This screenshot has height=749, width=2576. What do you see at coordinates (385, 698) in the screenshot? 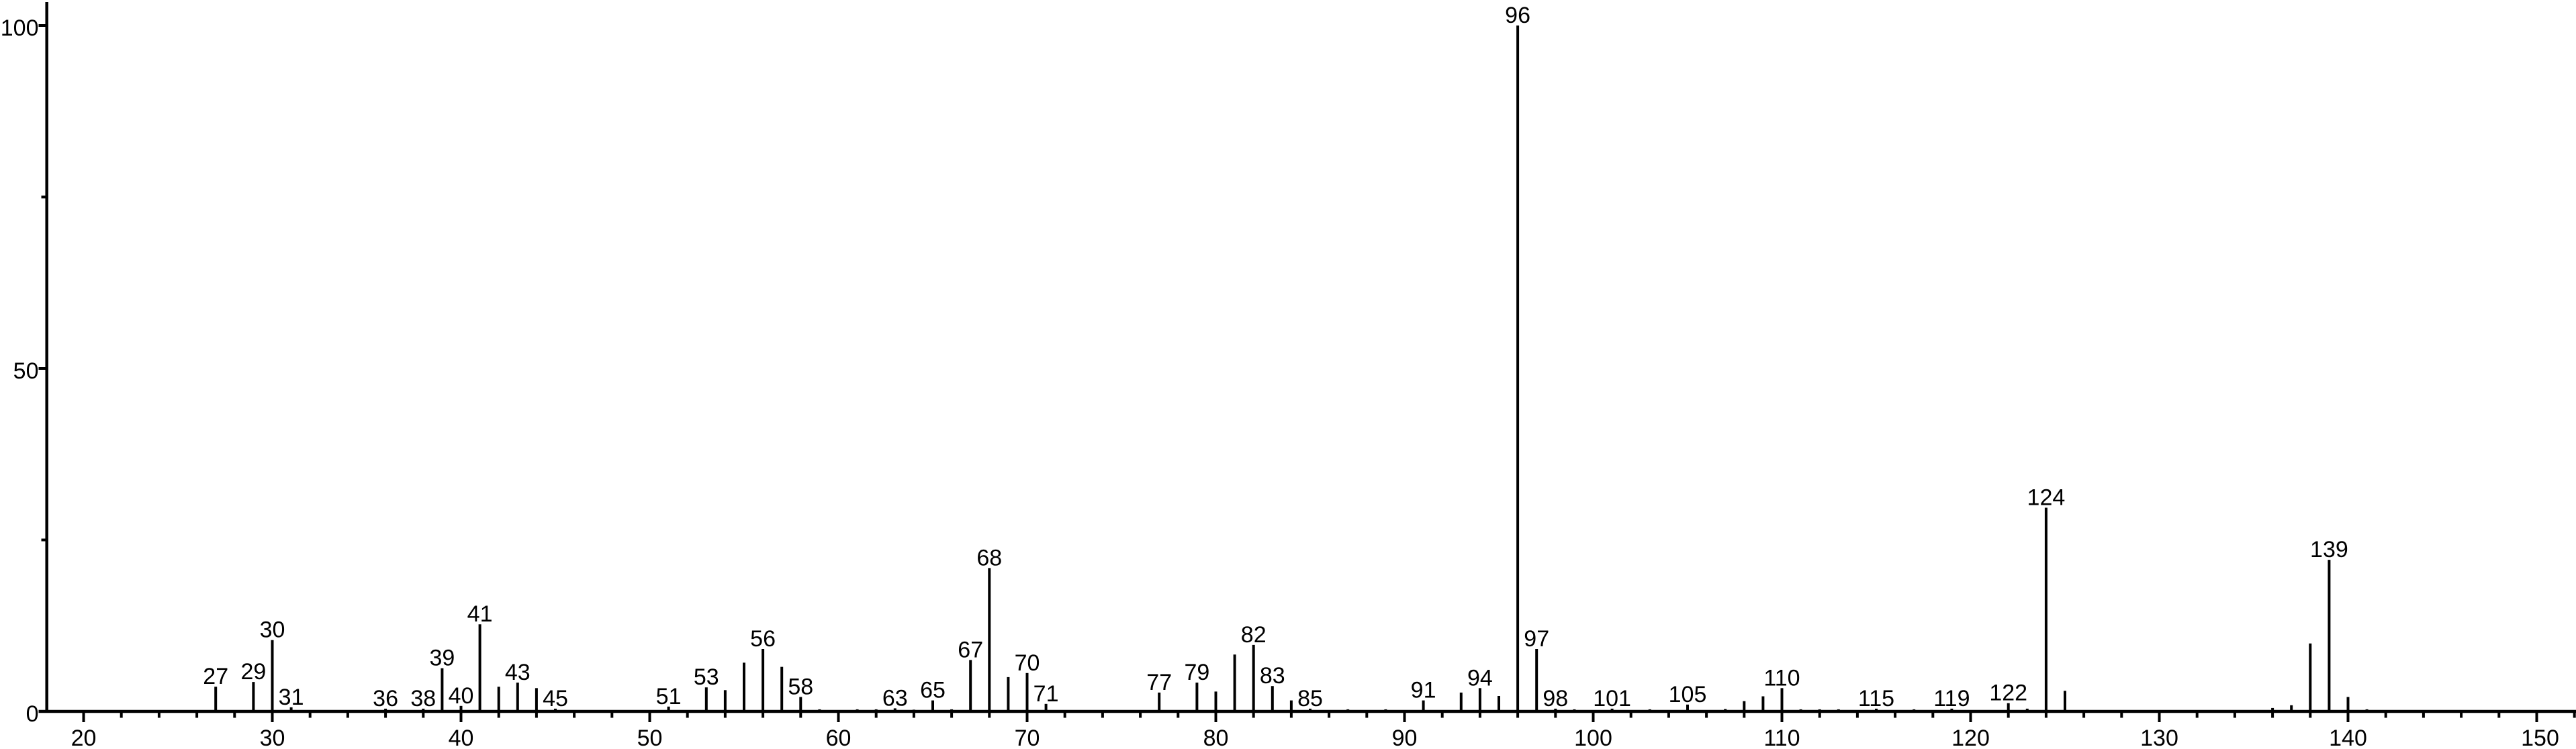
I see `svg-text: 36` at bounding box center [385, 698].